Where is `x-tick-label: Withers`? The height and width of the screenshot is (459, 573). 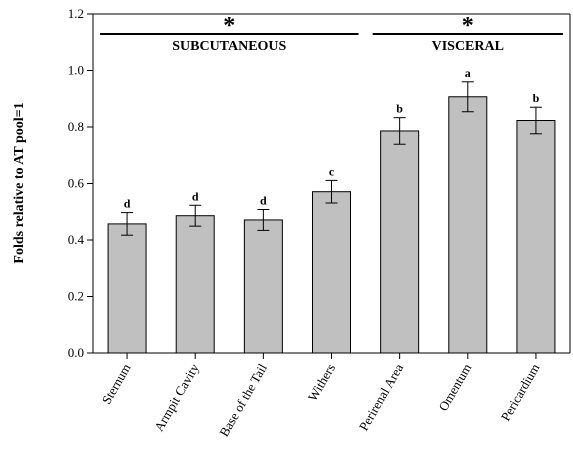 x-tick-label: Withers is located at coordinates (321, 382).